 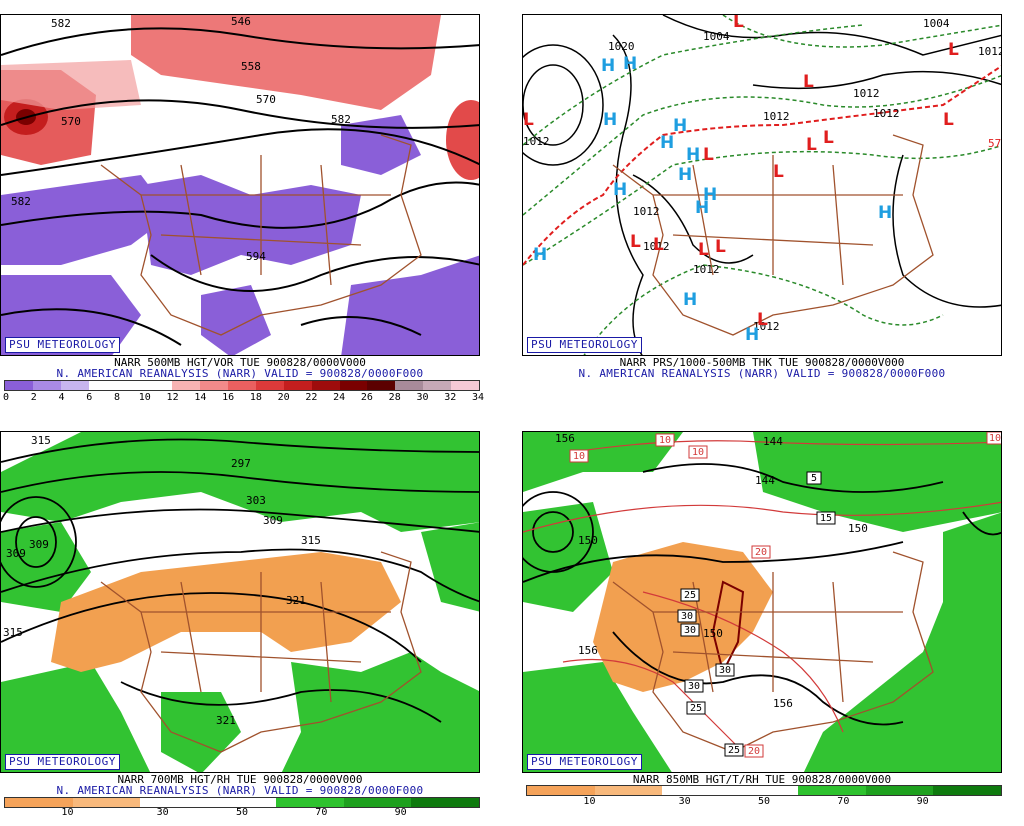 I want to click on caption-title: NARR 850MB HGT/T/RH TUE 900828/0000V000, so click(x=762, y=779).